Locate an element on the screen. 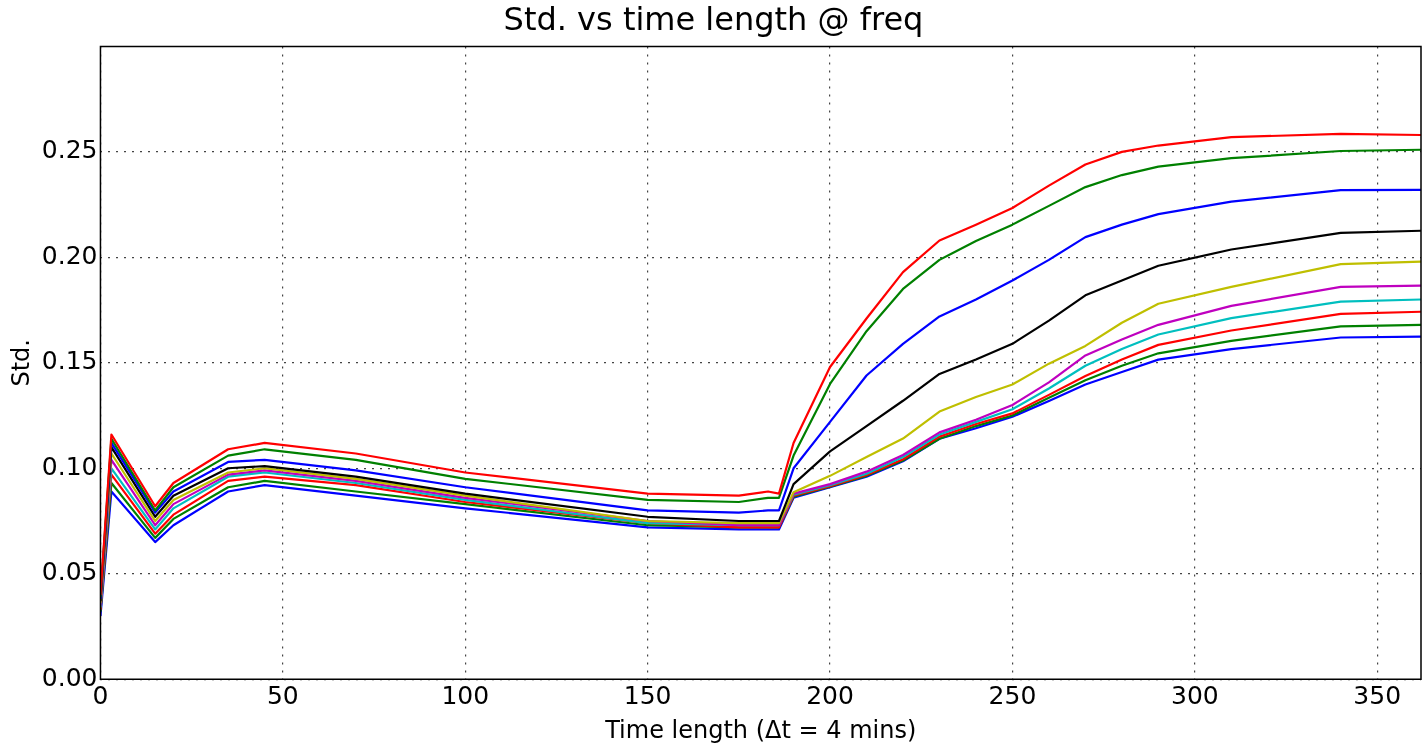  chart-title: Std. vs time length @ freq is located at coordinates (713, 19).